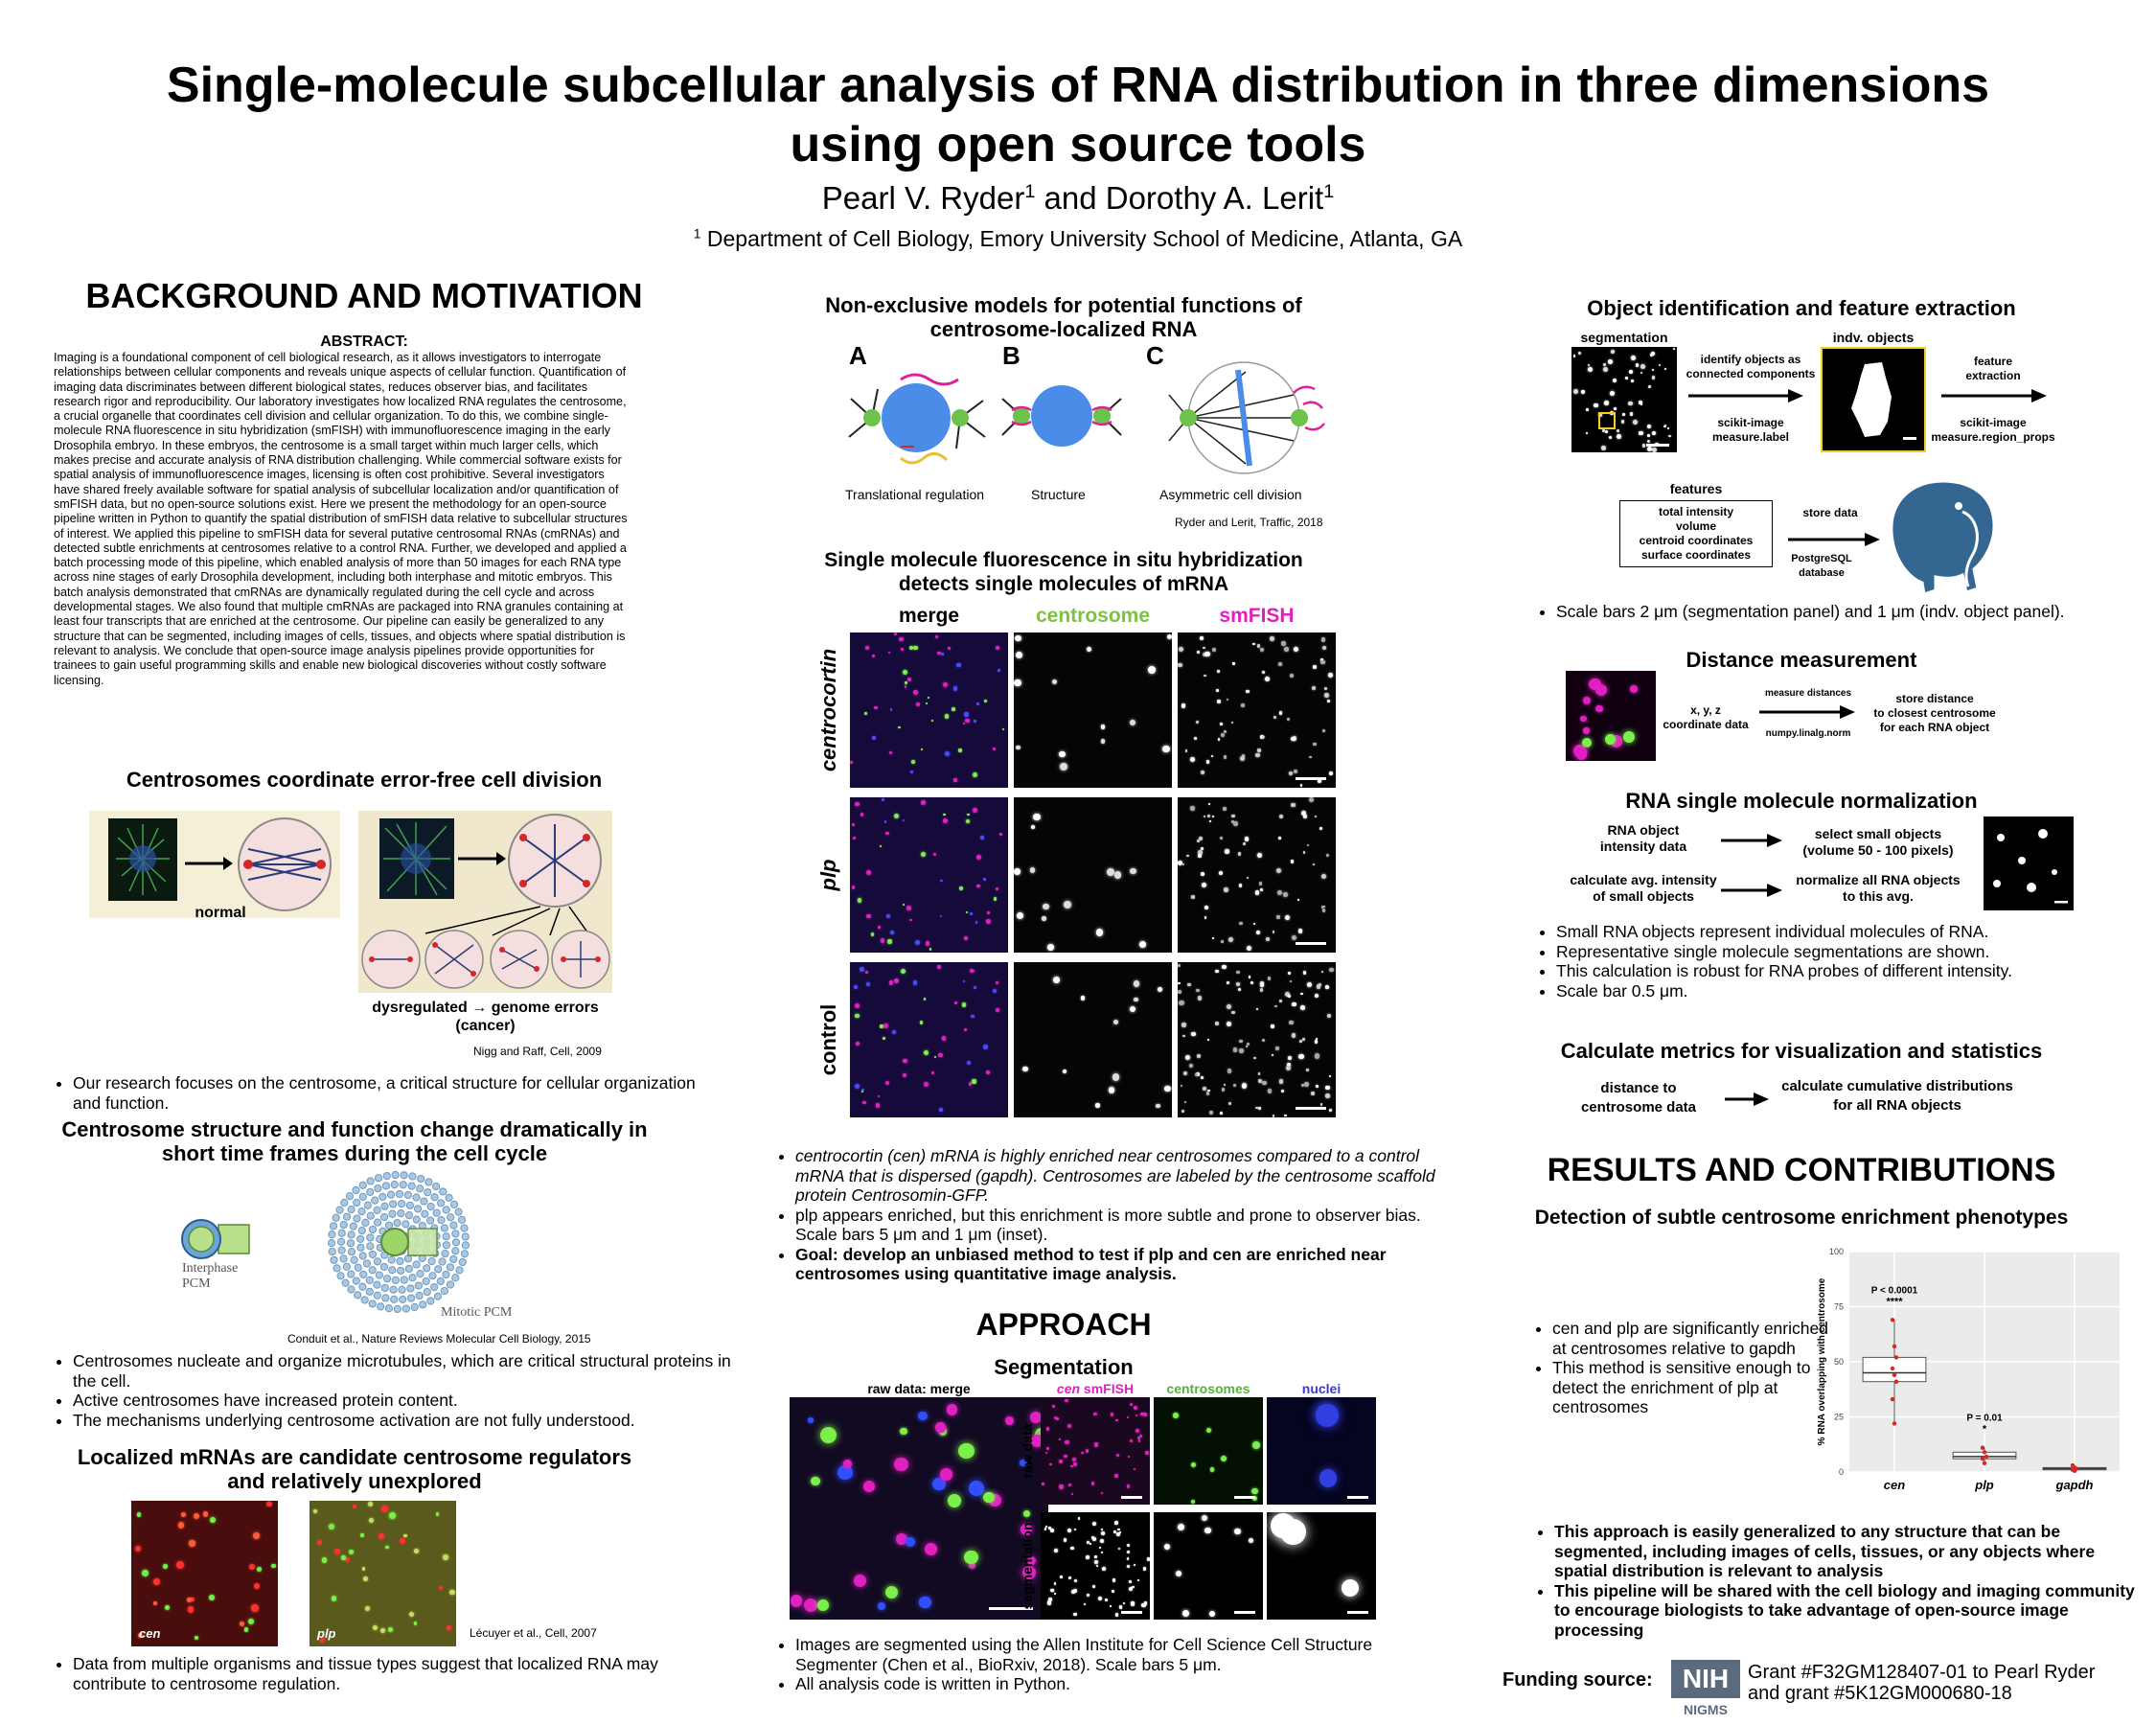  Describe the element at coordinates (929, 616) in the screenshot. I see `col-label-merge: merge` at that location.